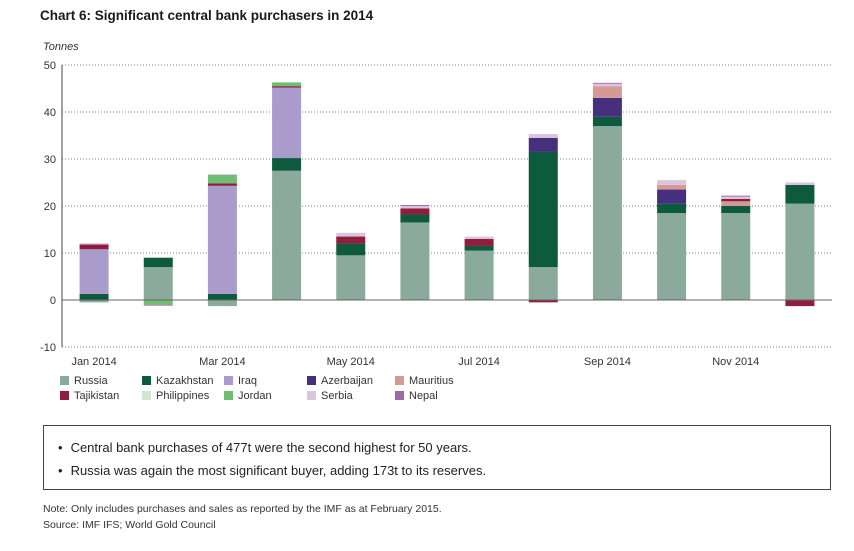 The height and width of the screenshot is (551, 854). I want to click on legend-item-mauritius: Mauritius, so click(424, 381).